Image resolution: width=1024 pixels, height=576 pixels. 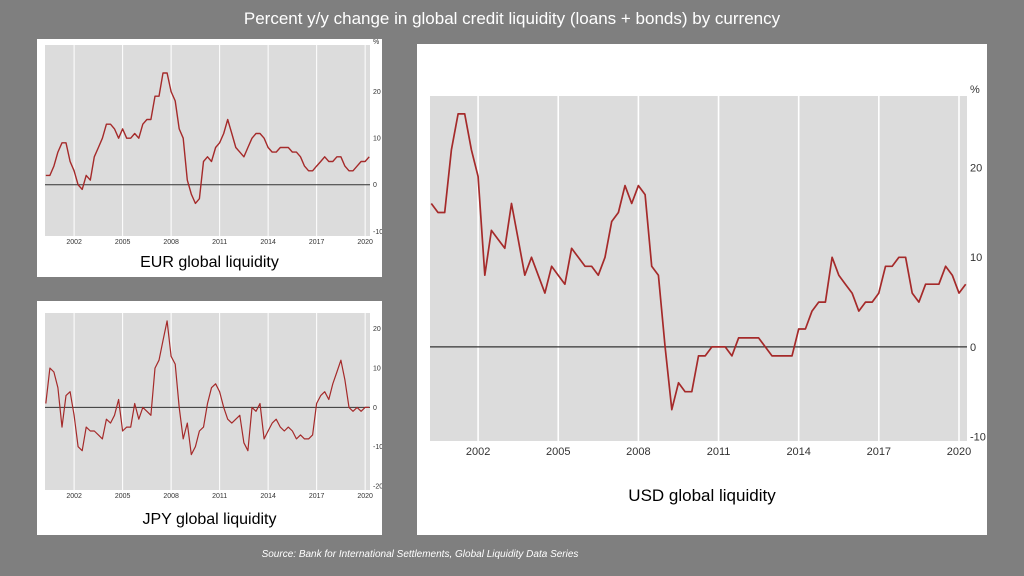 What do you see at coordinates (74, 496) in the screenshot?
I see `jpy-x-tick-label: 2002` at bounding box center [74, 496].